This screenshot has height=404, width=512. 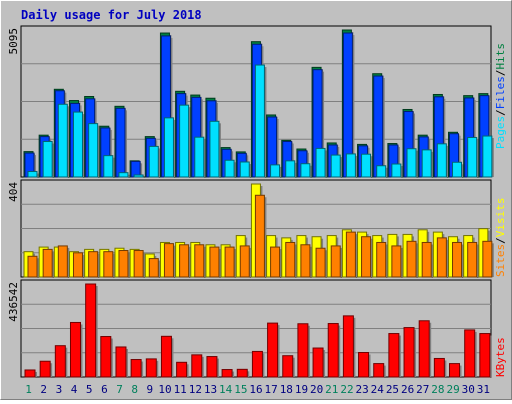 What do you see at coordinates (13, 41) in the screenshot?
I see `y-axis-max-label: 5095` at bounding box center [13, 41].